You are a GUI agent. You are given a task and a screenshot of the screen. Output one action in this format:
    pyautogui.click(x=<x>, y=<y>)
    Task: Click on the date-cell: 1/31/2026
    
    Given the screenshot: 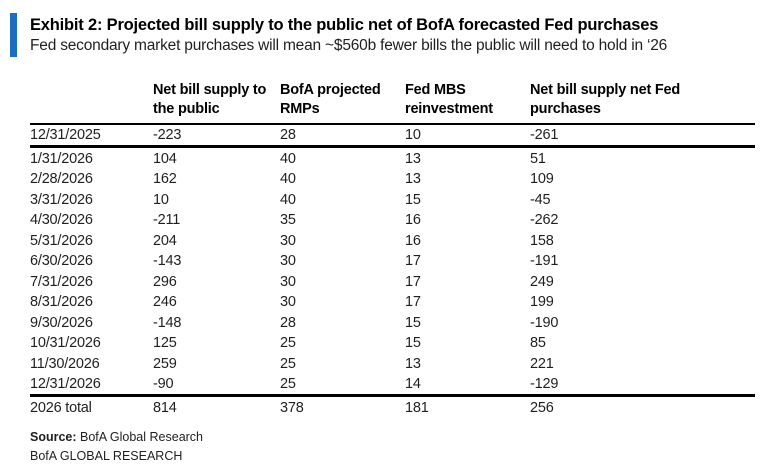 What is the action you would take?
    pyautogui.click(x=61, y=158)
    